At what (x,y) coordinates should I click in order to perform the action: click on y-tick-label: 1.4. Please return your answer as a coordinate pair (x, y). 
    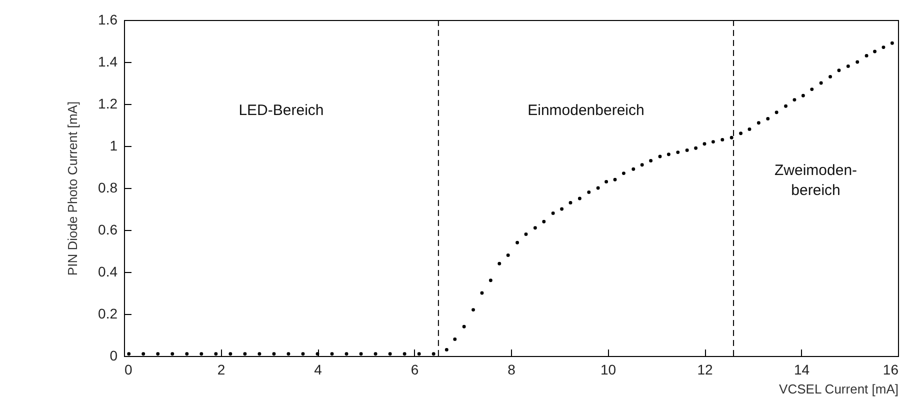
    Looking at the image, I should click on (108, 62).